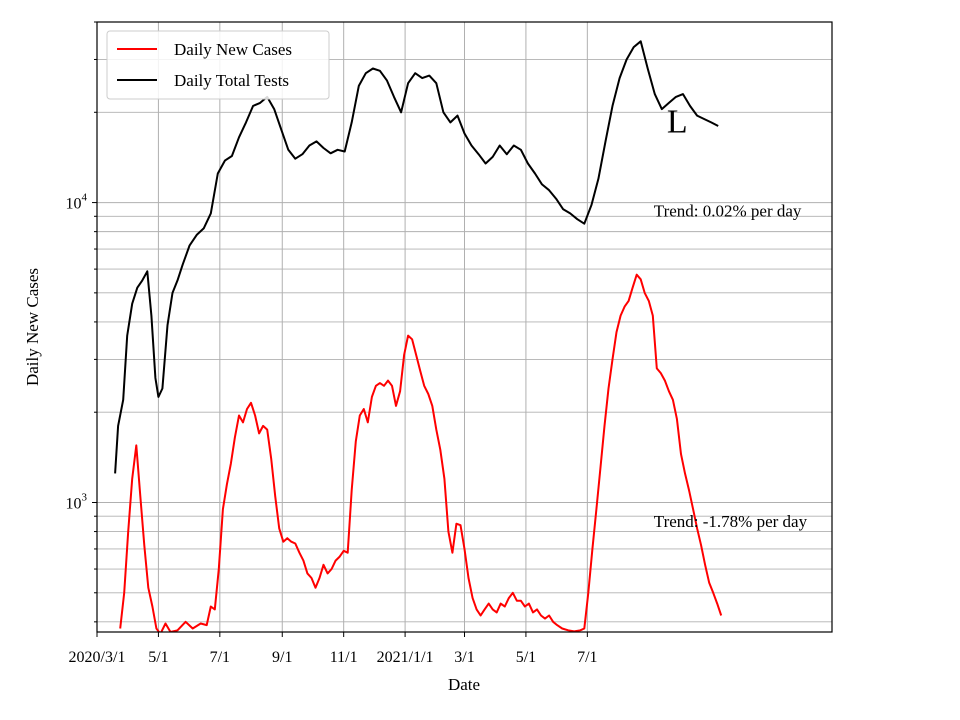  What do you see at coordinates (85, 198) in the screenshot?
I see `y-tick-exponent: 4` at bounding box center [85, 198].